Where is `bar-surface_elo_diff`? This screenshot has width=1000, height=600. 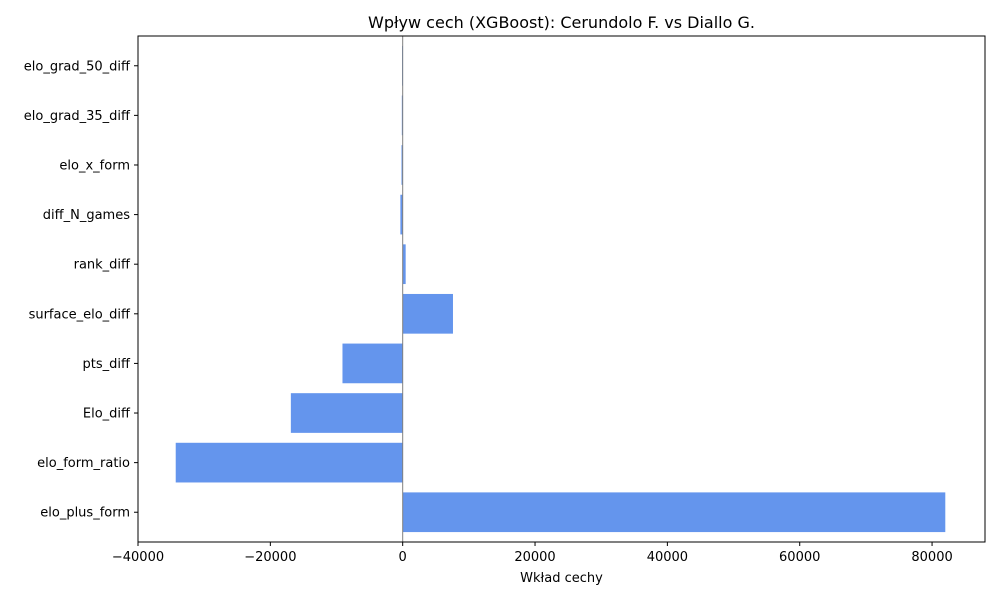 bar-surface_elo_diff is located at coordinates (427, 313).